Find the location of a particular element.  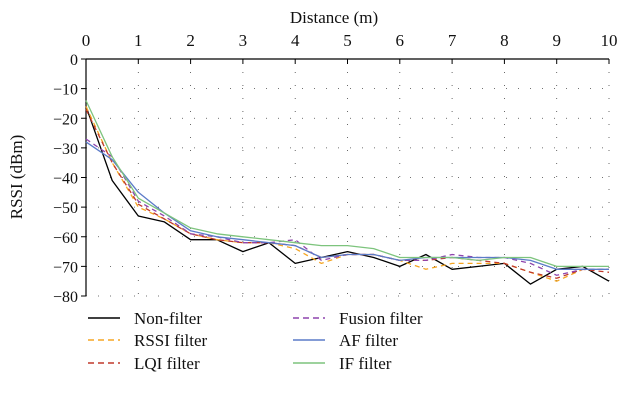

x-tick-label: 0 is located at coordinates (86, 40).